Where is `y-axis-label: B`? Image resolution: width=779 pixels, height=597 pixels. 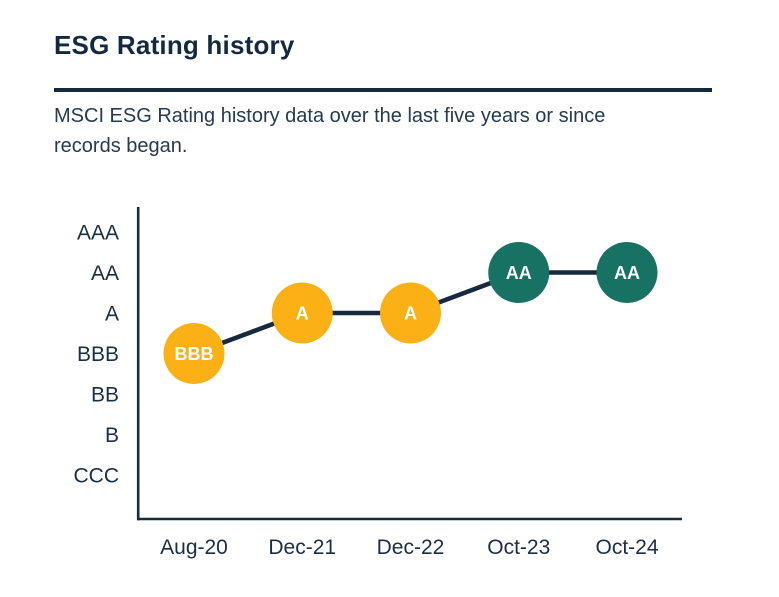
y-axis-label: B is located at coordinates (112, 435).